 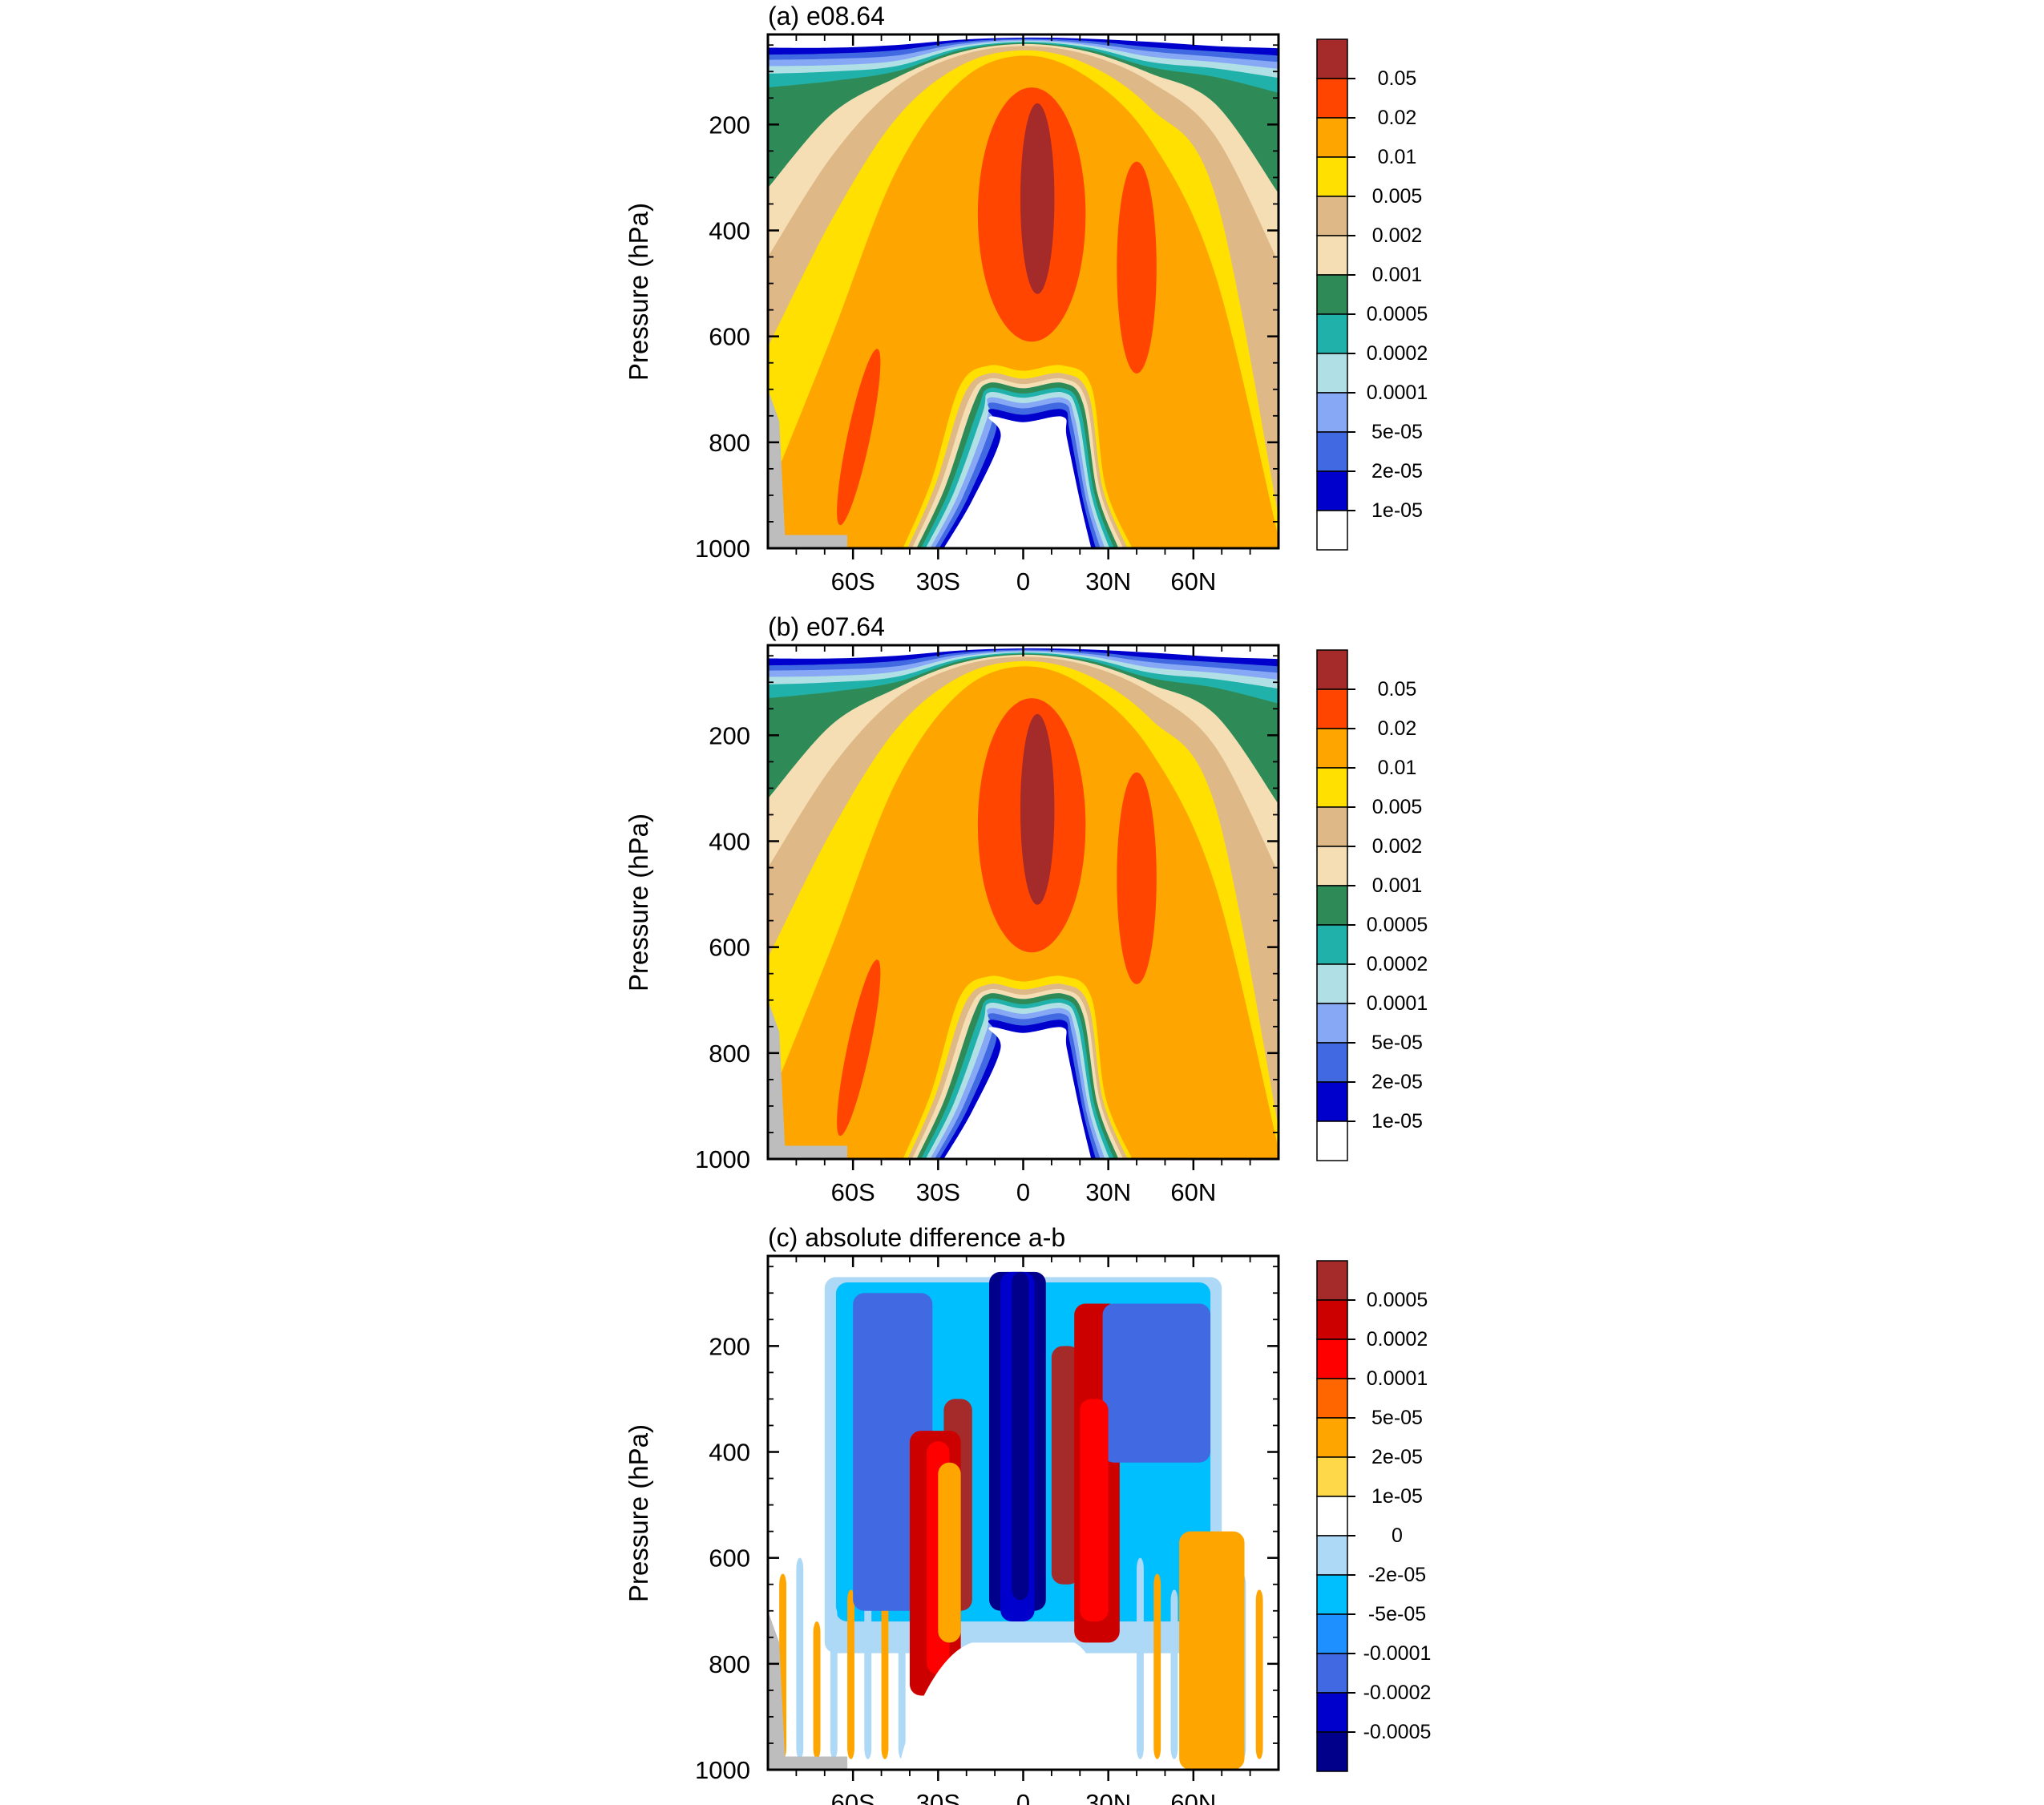 What do you see at coordinates (826, 626) in the screenshot?
I see `panel-b-title: (b) e07.64` at bounding box center [826, 626].